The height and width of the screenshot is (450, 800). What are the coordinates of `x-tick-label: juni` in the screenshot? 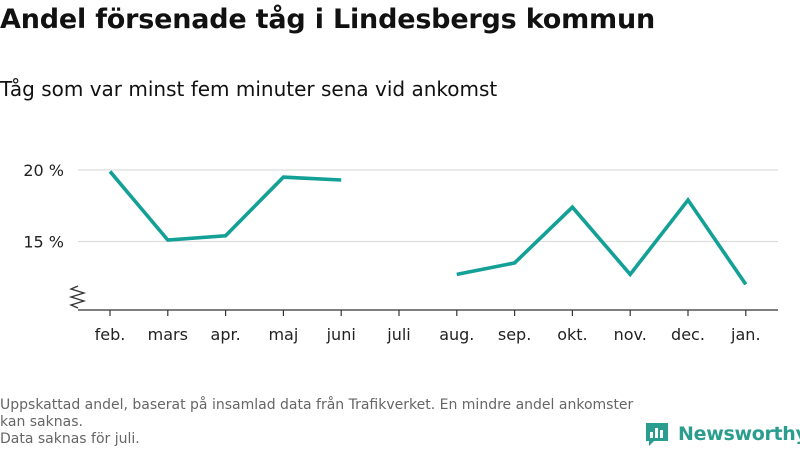 It's located at (341, 334).